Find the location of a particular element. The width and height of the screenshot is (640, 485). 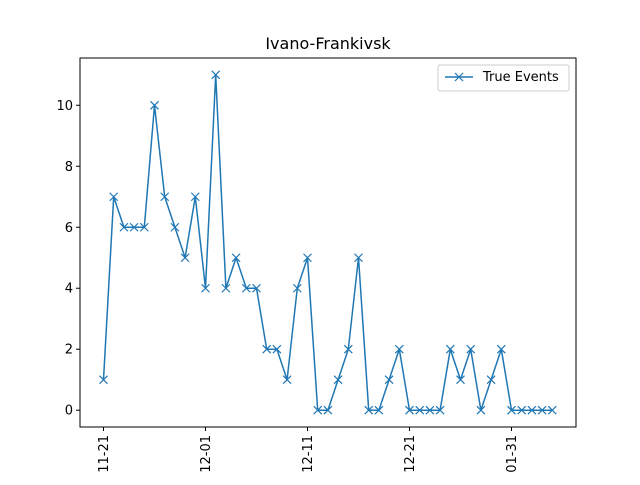

y-tick-label: 10 is located at coordinates (64, 106).